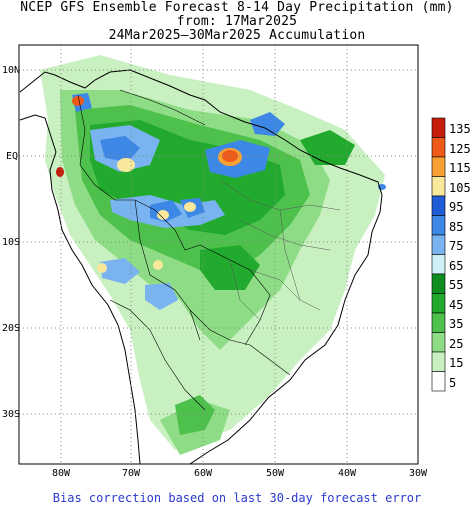 The height and width of the screenshot is (507, 474). I want to click on colorbar-label: 5, so click(453, 382).